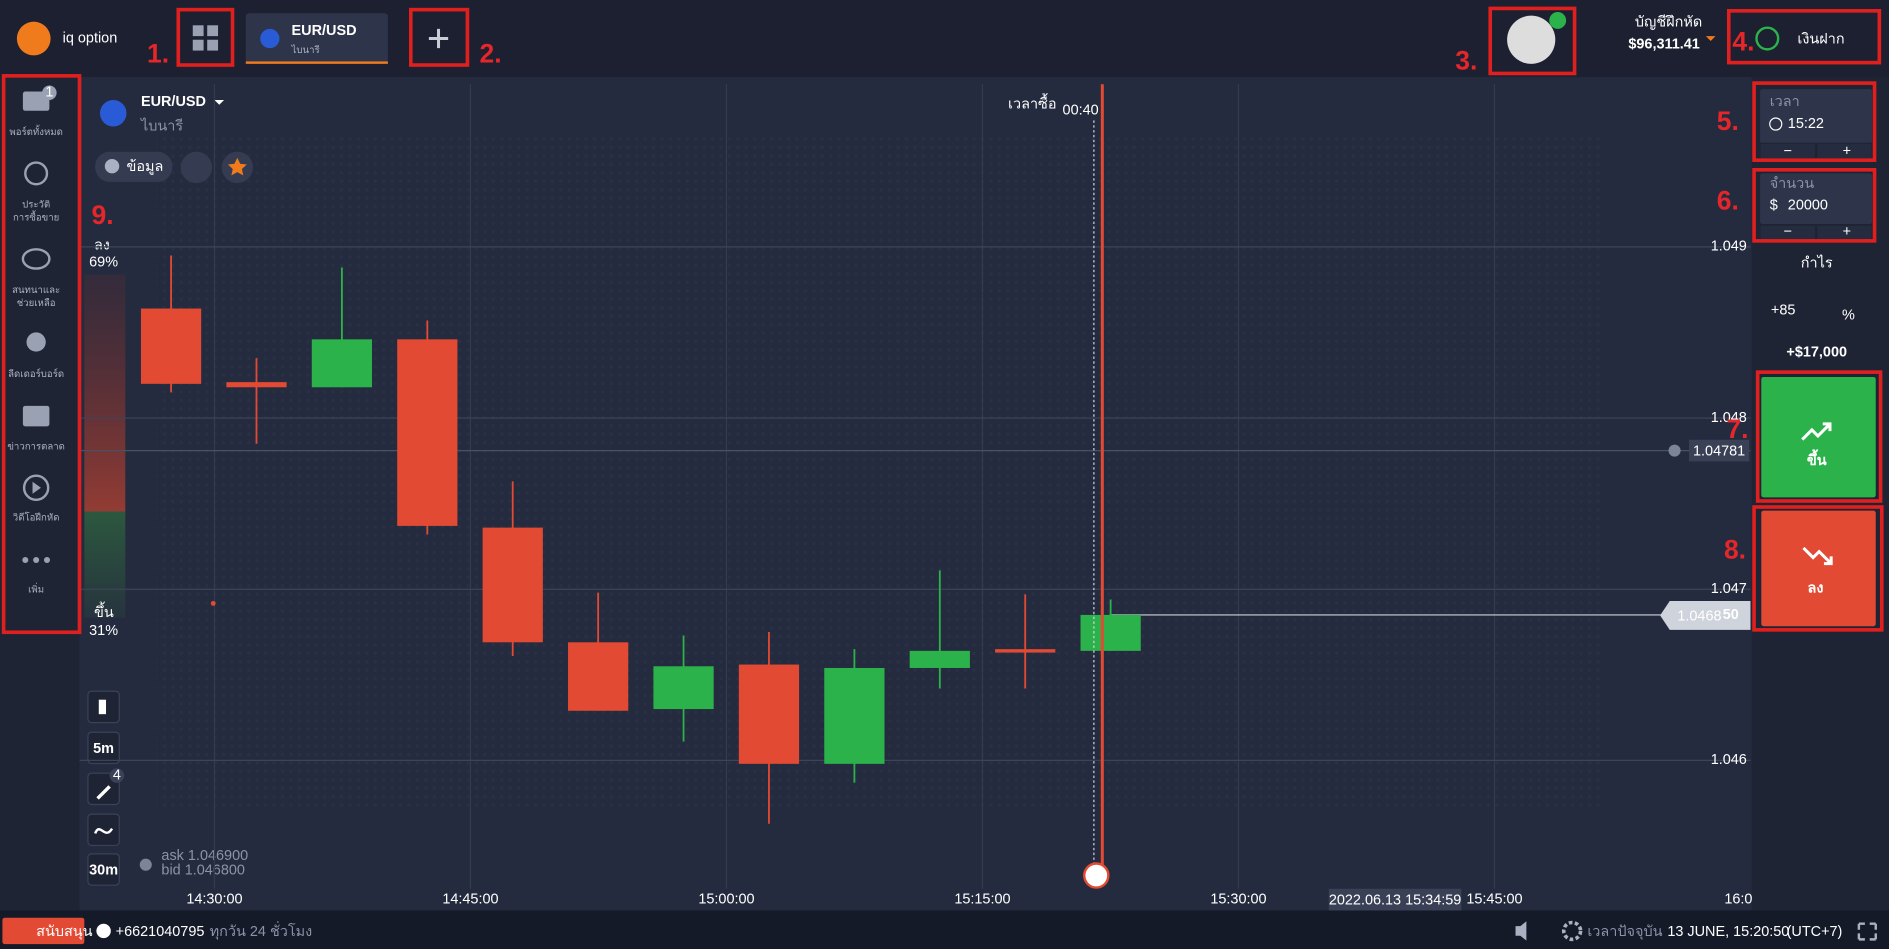 Image resolution: width=1889 pixels, height=949 pixels. Describe the element at coordinates (1558, 20) in the screenshot. I see `verified` at that location.